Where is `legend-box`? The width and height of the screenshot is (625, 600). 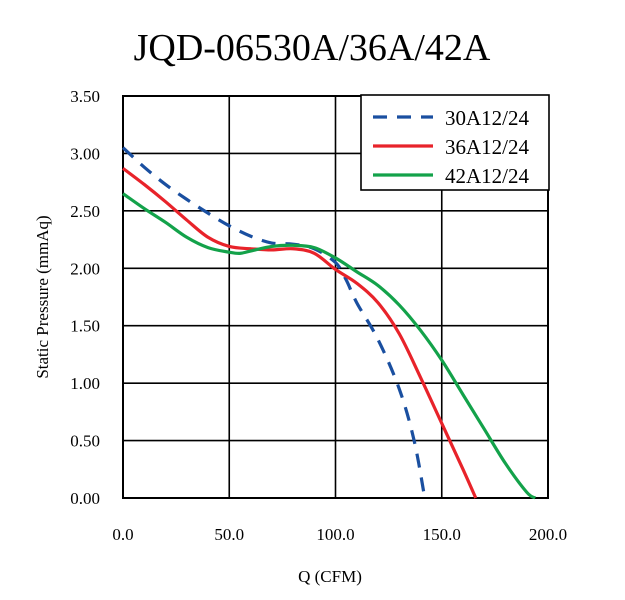 legend-box is located at coordinates (455, 142).